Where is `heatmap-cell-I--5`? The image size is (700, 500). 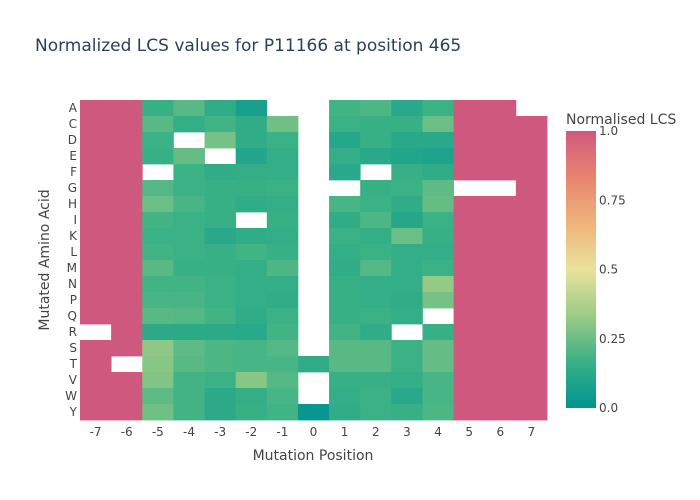 heatmap-cell-I--5 is located at coordinates (158, 220).